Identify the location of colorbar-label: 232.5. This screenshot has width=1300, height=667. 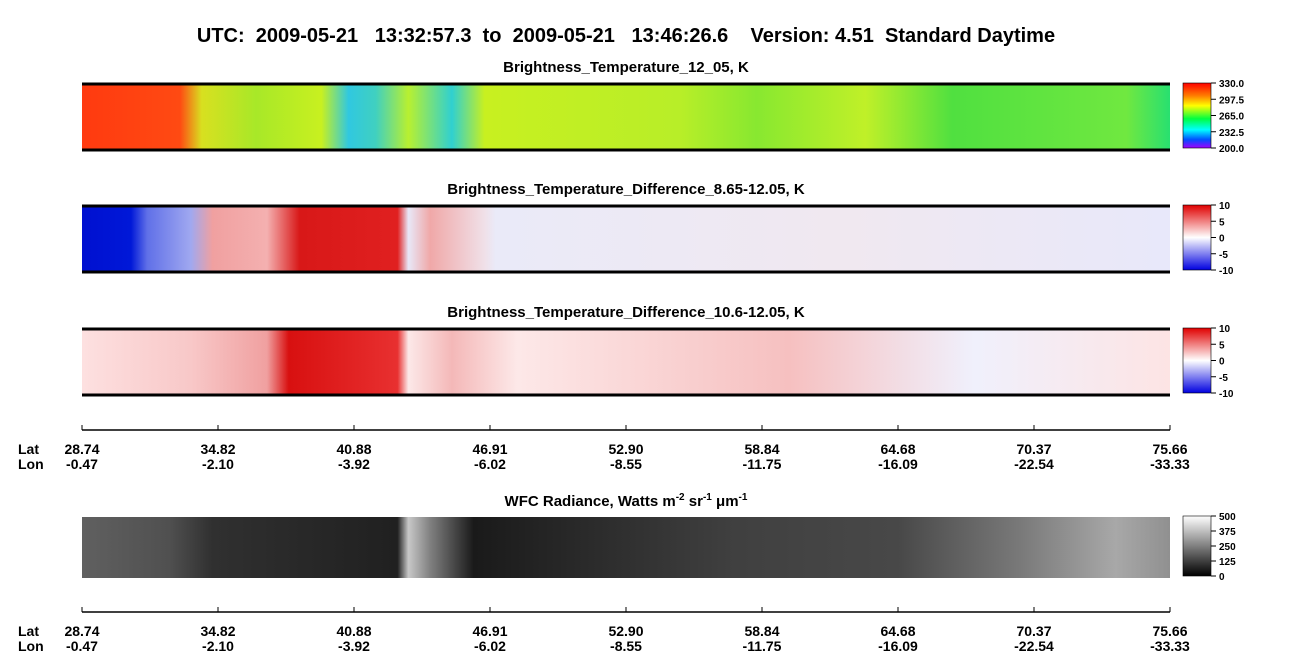
(1231, 133).